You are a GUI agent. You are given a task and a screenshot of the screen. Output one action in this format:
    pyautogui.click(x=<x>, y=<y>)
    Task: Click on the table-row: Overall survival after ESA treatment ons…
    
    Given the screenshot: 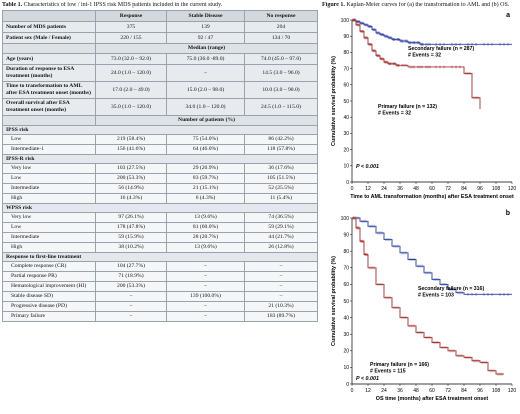 What is the action you would take?
    pyautogui.click(x=160, y=107)
    